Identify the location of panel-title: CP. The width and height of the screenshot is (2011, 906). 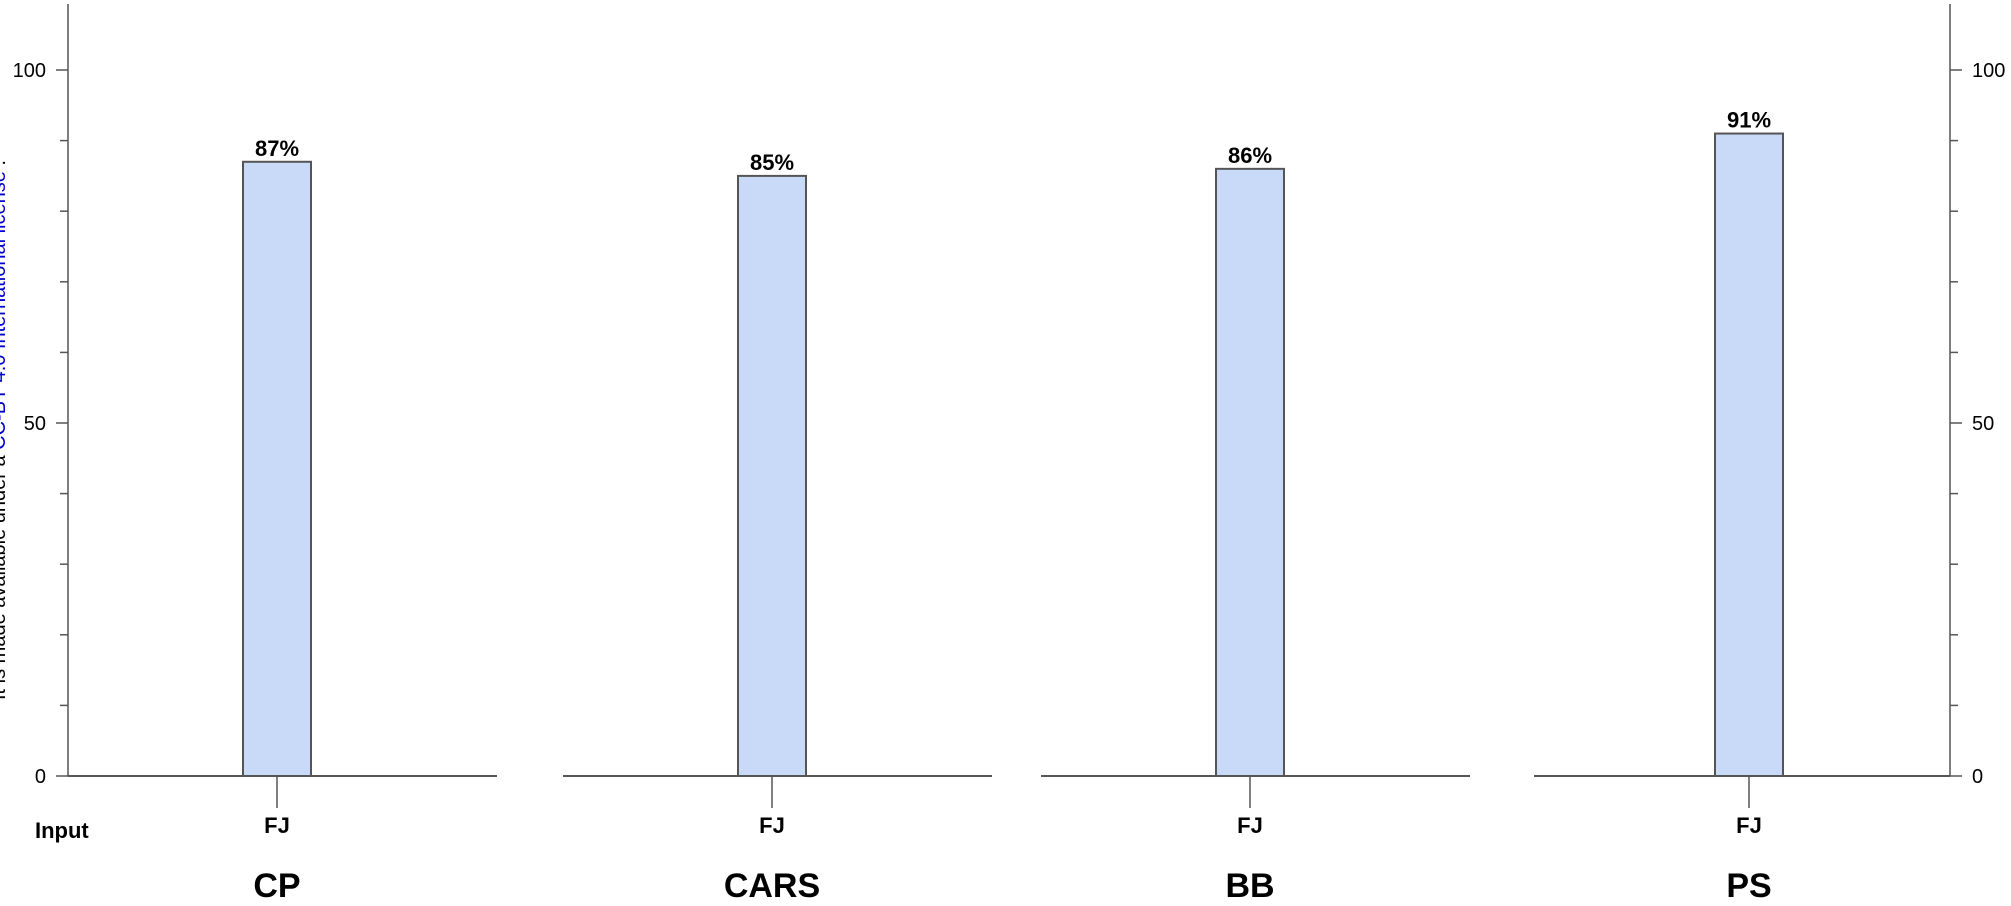
(276, 886).